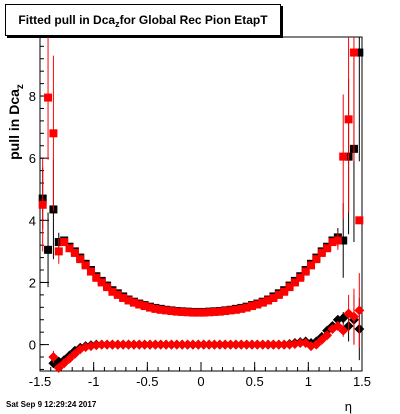 The width and height of the screenshot is (400, 414). Describe the element at coordinates (193, 20) in the screenshot. I see `chart-title-rest: for Global Rec Pion EtapT` at that location.